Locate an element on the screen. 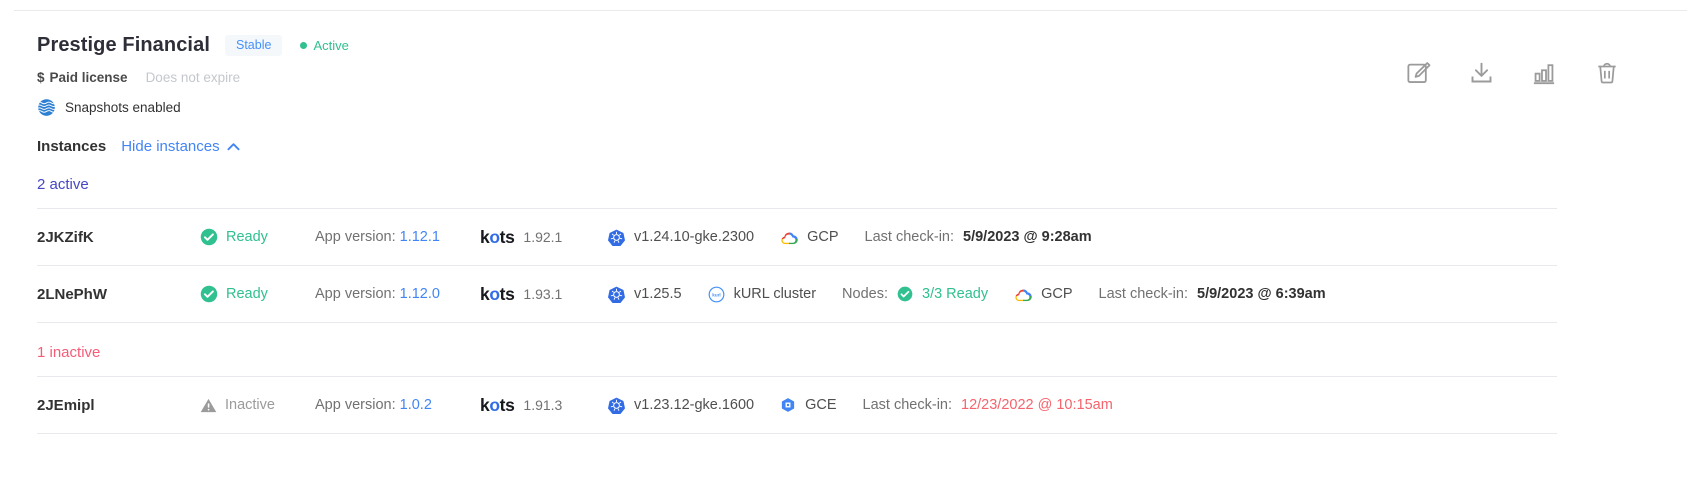  app-version: App version: 1.12.1 is located at coordinates (397, 237).